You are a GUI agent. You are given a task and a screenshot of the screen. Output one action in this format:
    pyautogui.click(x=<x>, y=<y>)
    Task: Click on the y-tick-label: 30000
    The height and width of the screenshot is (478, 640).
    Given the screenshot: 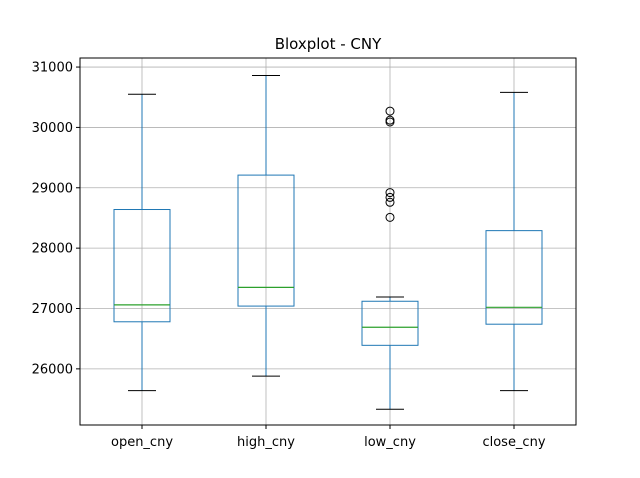 What is the action you would take?
    pyautogui.click(x=52, y=128)
    